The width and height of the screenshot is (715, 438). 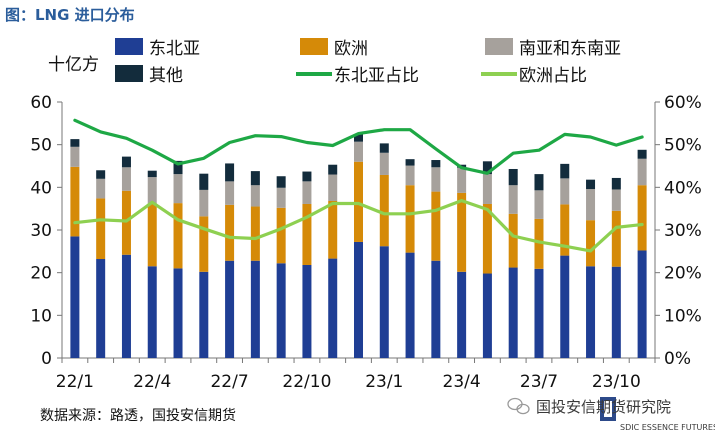 I want to click on y-axis-left-unit: 十亿方, so click(x=73, y=65).